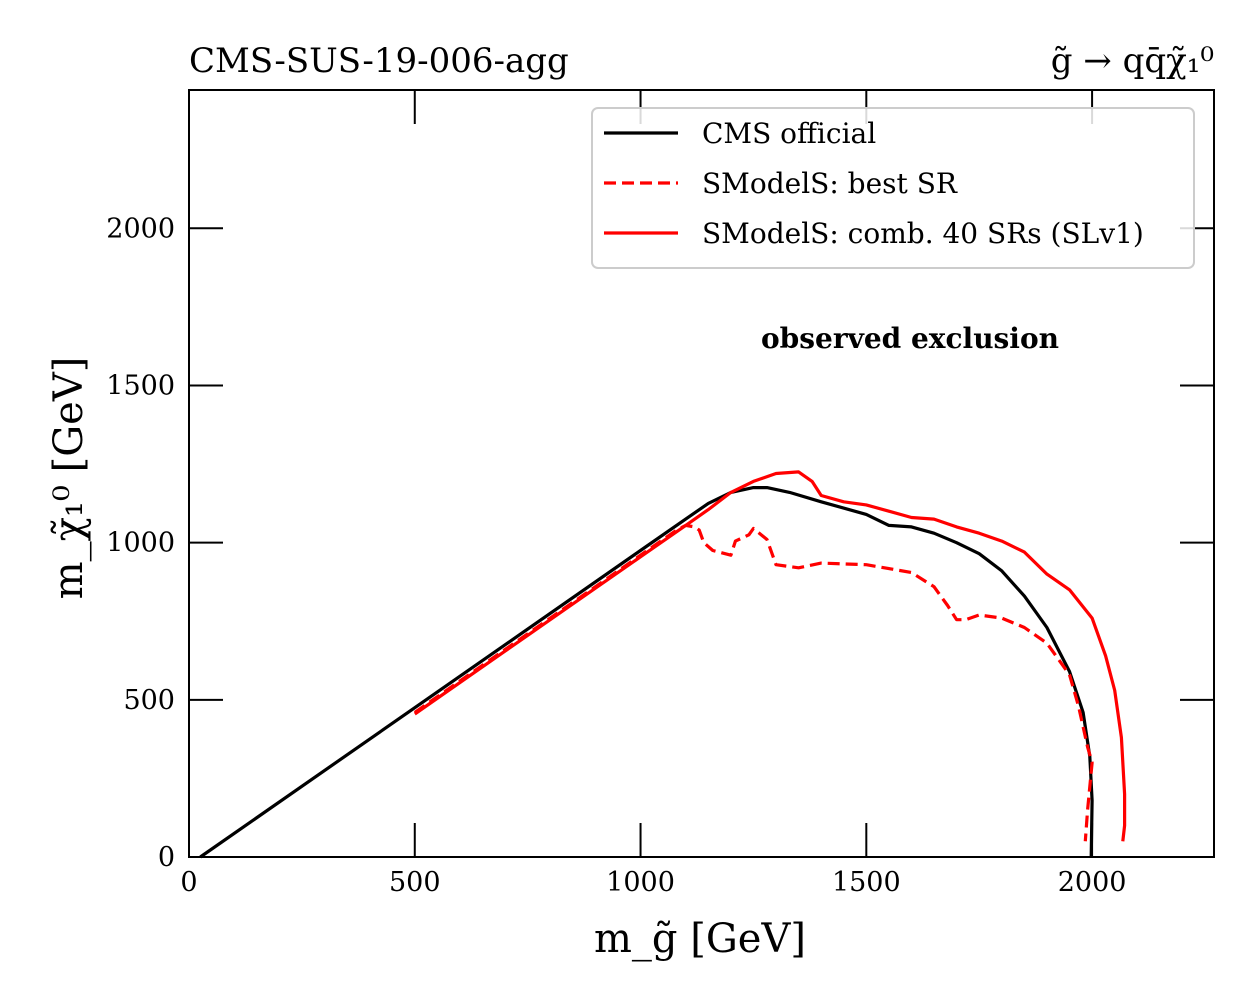  Describe the element at coordinates (140, 228) in the screenshot. I see `y-tick-label-4: 2000` at that location.